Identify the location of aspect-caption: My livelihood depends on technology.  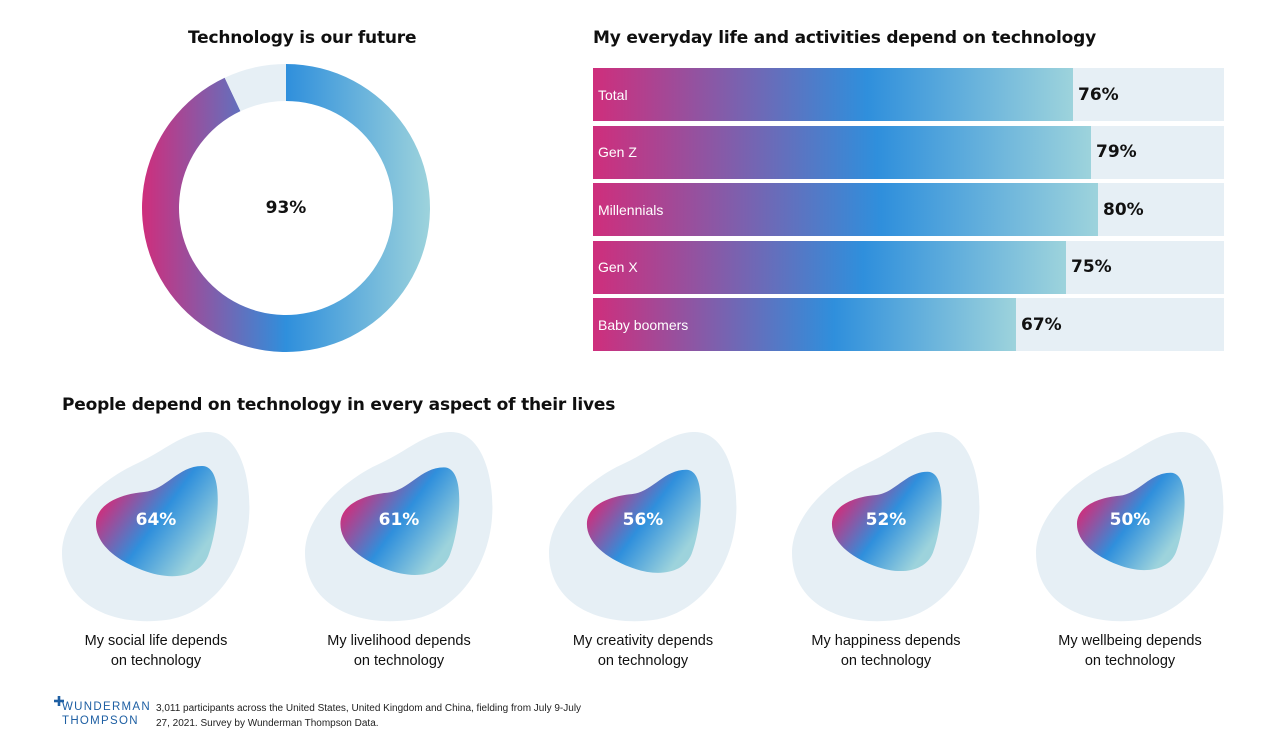
(399, 651).